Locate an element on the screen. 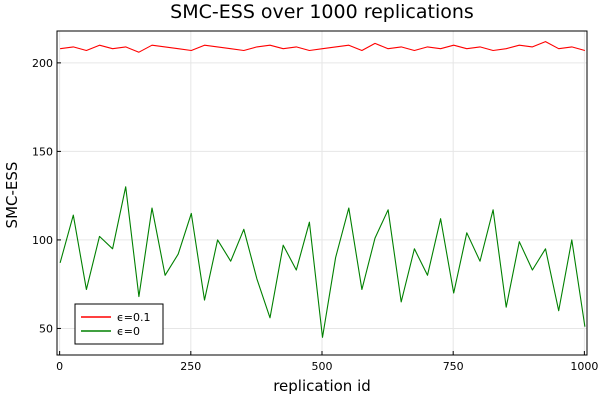 The image size is (600, 400). legend: ϵ=0.1ϵ=0 is located at coordinates (119, 324).